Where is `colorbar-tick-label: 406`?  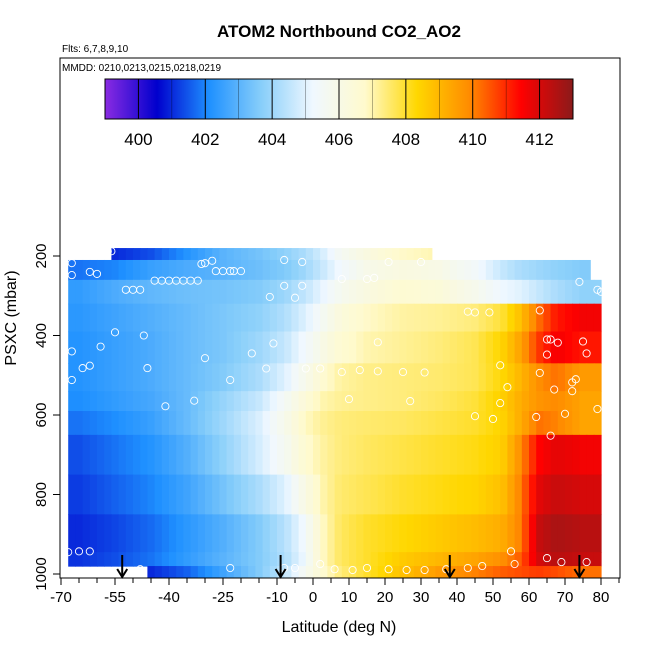 colorbar-tick-label: 406 is located at coordinates (339, 139).